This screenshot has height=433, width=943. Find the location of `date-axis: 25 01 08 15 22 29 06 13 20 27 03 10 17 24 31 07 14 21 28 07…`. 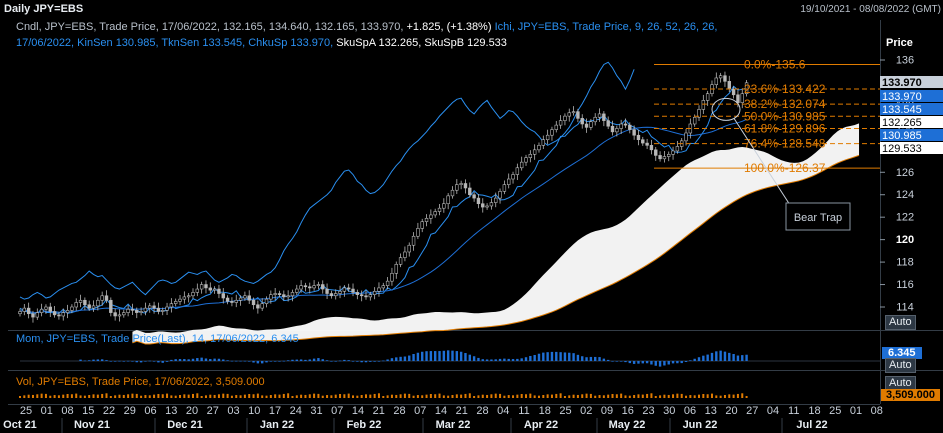

date-axis: 25 01 08 15 22 29 06 13 20 27 03 10 17 24 31 07 14 21 28 07… is located at coordinates (443, 419).